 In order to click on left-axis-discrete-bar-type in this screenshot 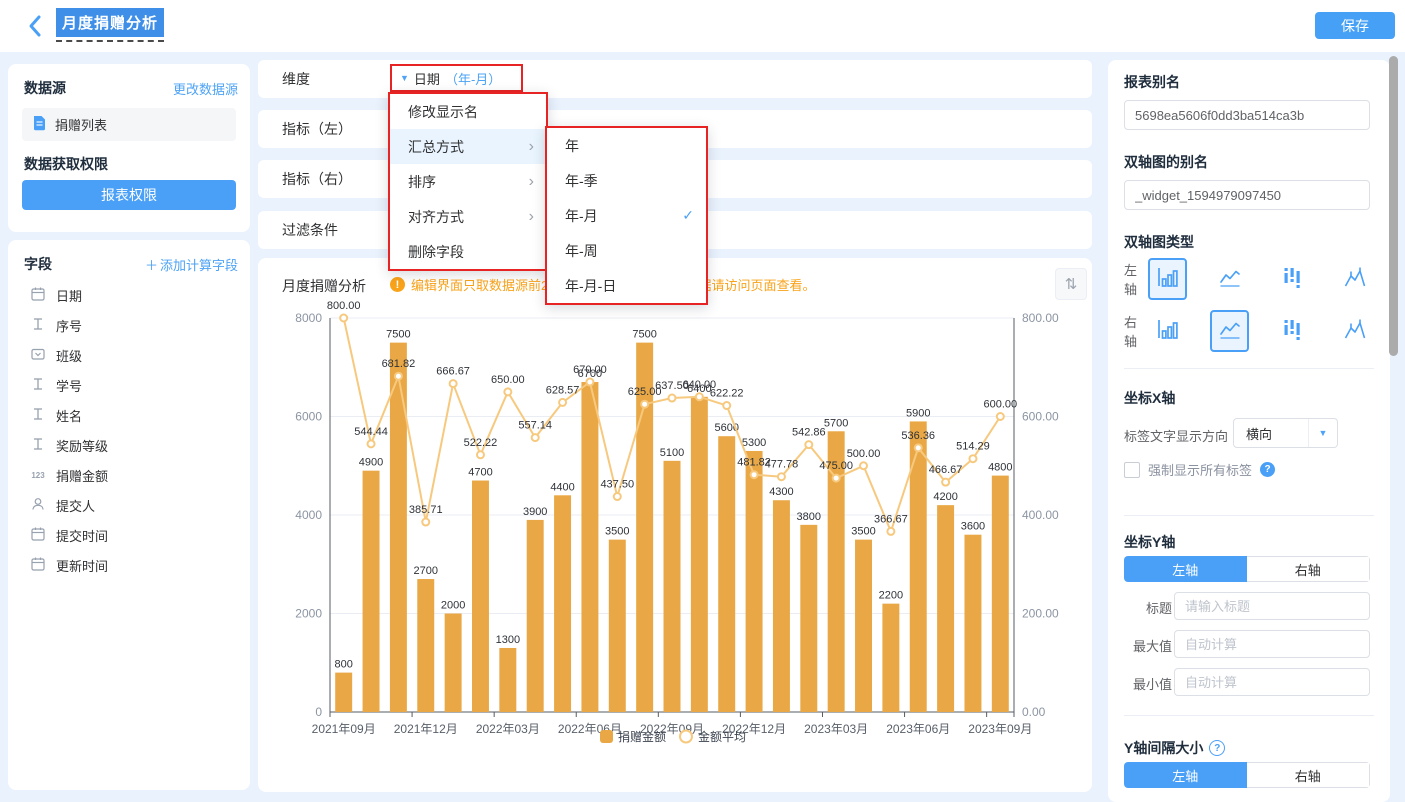, I will do `click(1292, 279)`.